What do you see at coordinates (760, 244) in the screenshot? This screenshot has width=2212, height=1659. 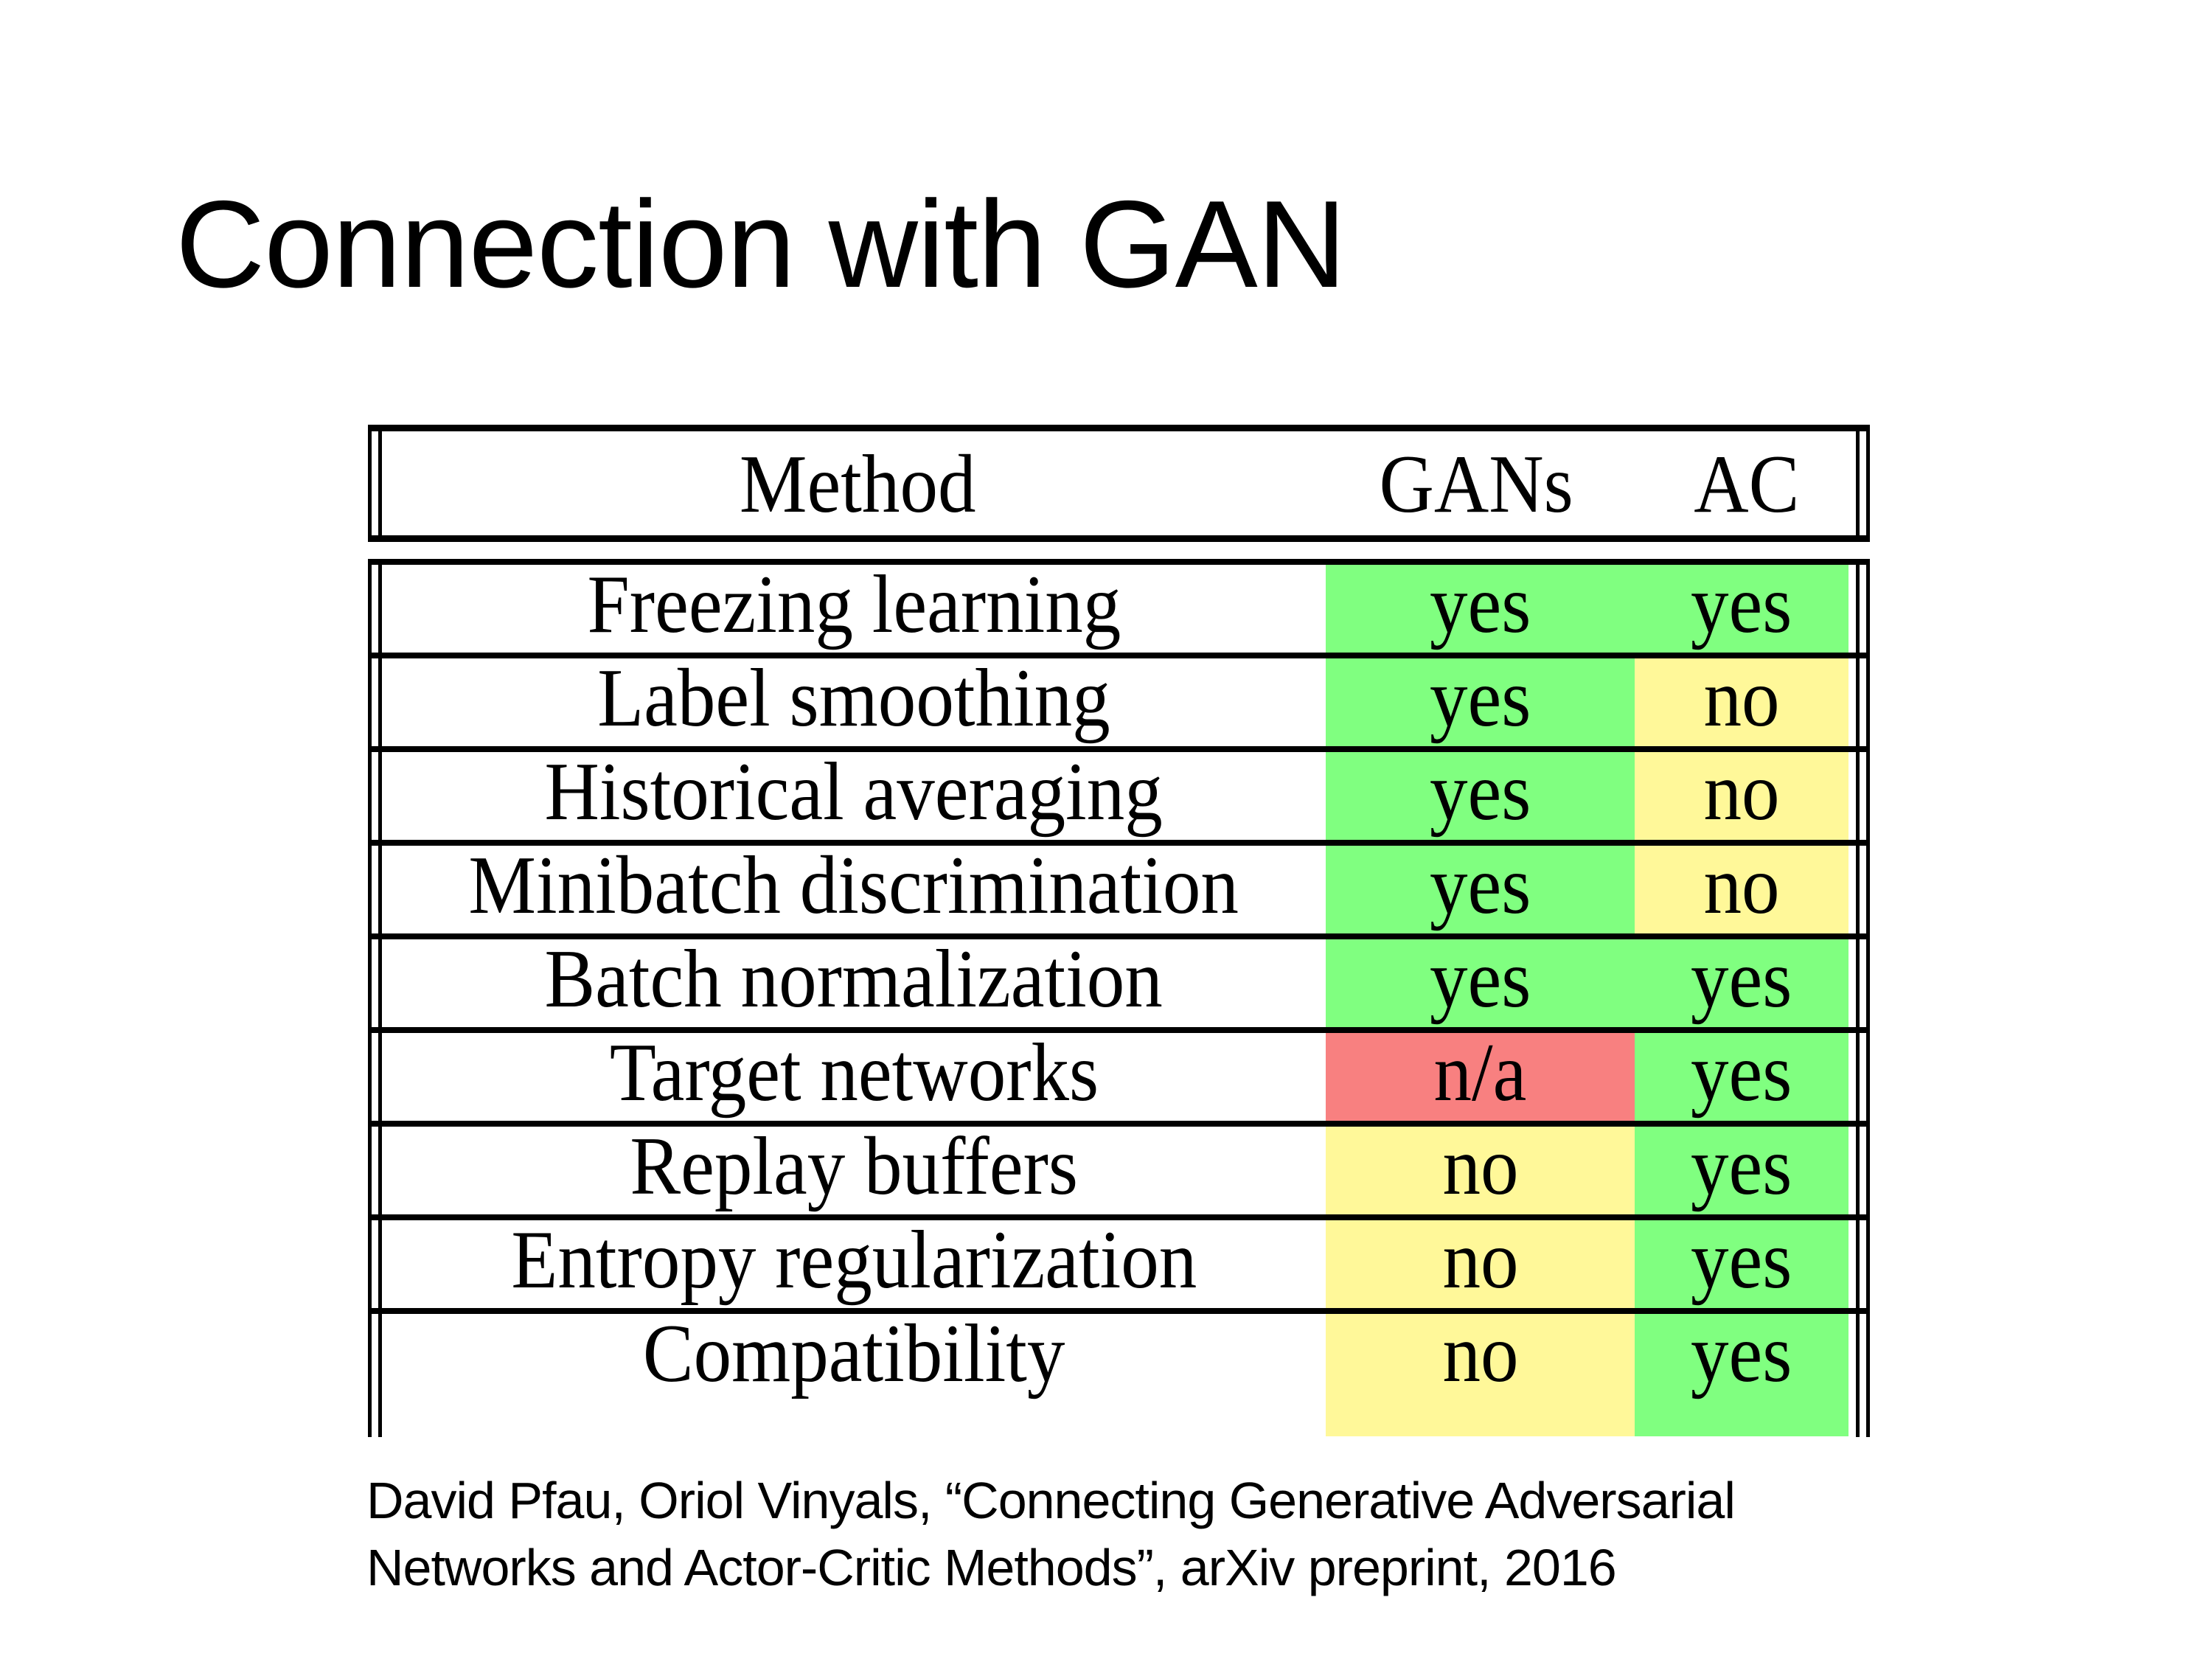 I see `slide-title: Connection with GAN` at bounding box center [760, 244].